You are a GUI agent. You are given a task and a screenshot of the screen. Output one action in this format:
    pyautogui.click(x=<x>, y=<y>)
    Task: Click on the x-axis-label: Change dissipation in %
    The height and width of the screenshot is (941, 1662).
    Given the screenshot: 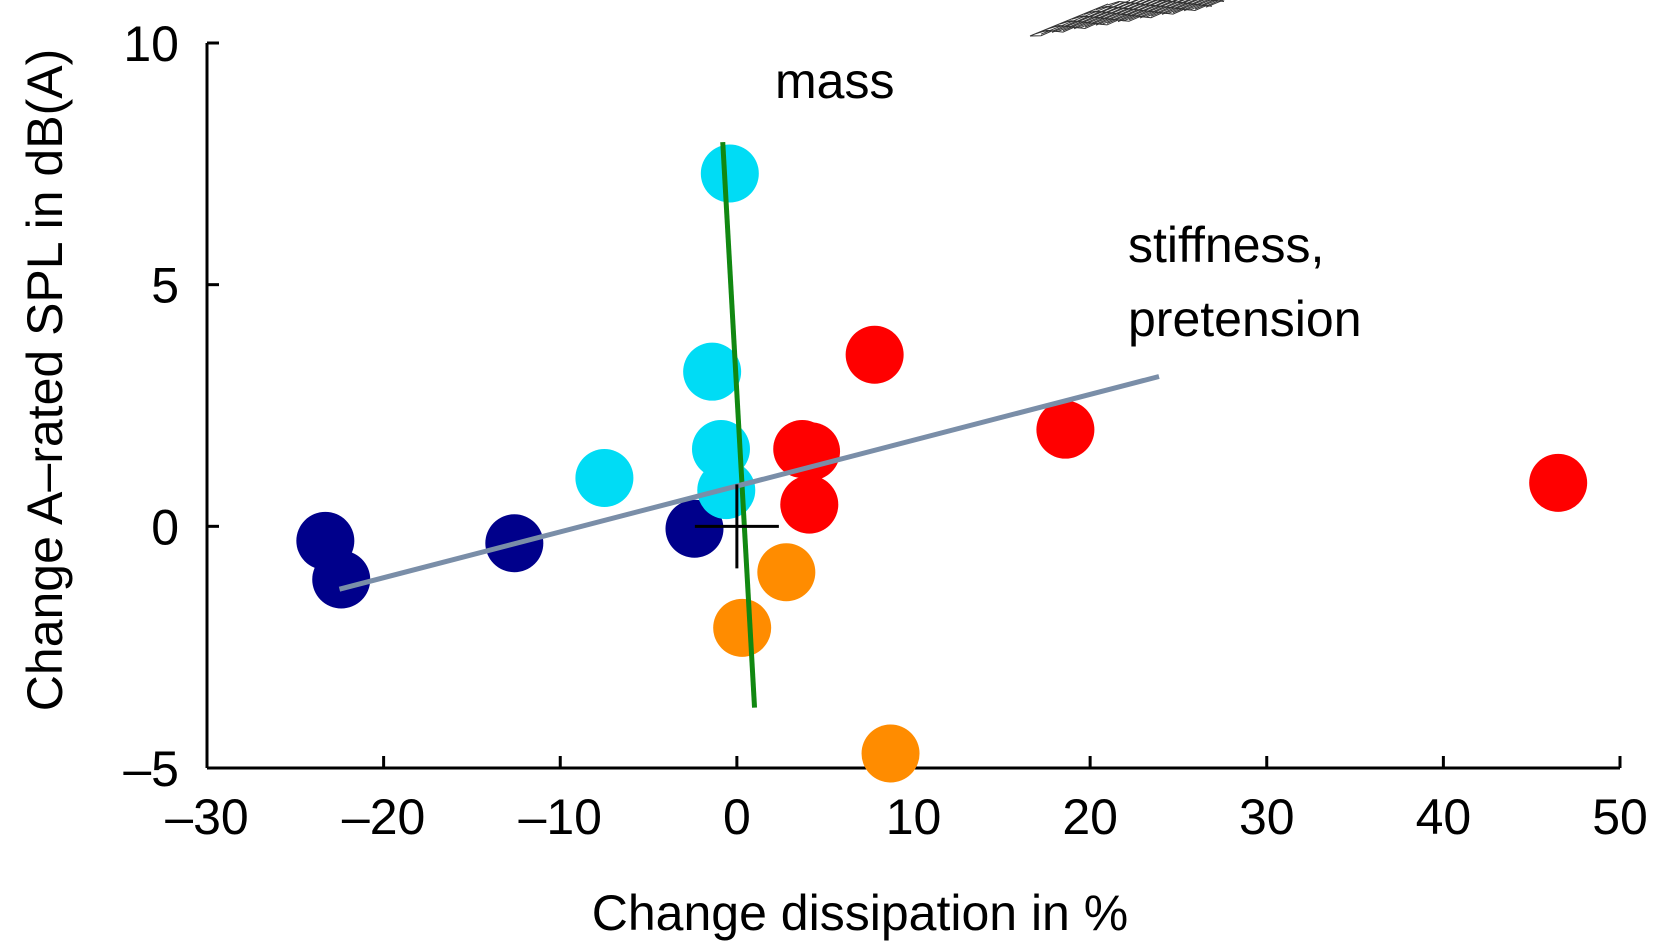 What is the action you would take?
    pyautogui.click(x=860, y=913)
    